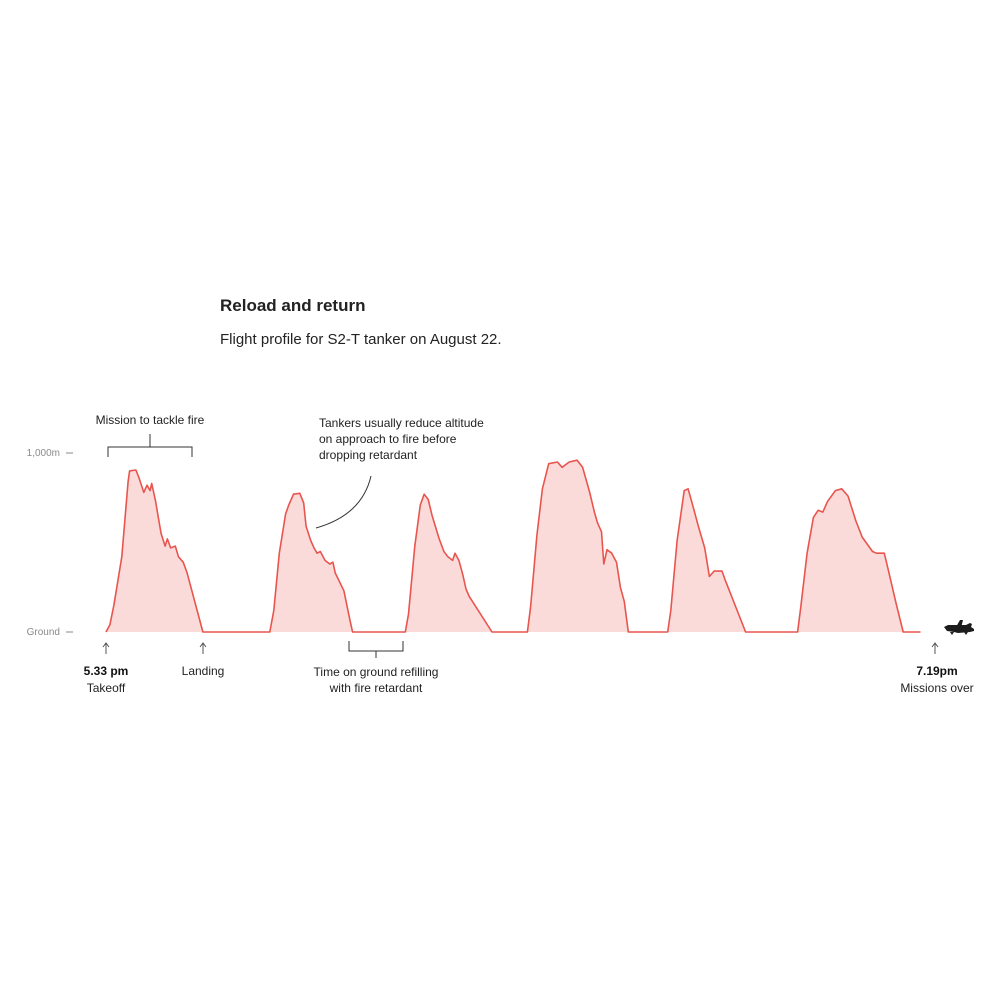  I want to click on missions-over-arrow-icon, so click(935, 648).